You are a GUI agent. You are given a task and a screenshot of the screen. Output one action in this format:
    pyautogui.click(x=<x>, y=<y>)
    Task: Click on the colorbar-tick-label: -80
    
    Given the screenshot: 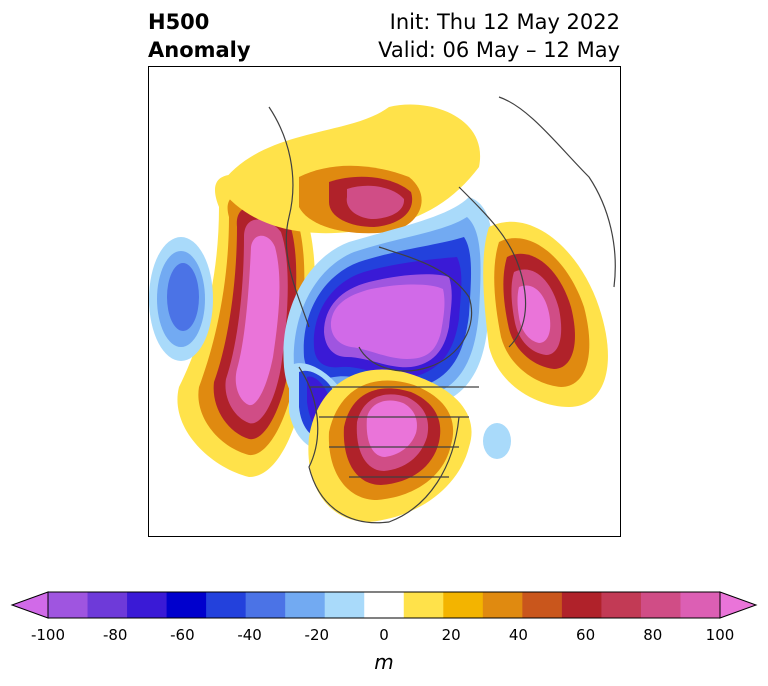 What is the action you would take?
    pyautogui.click(x=115, y=635)
    